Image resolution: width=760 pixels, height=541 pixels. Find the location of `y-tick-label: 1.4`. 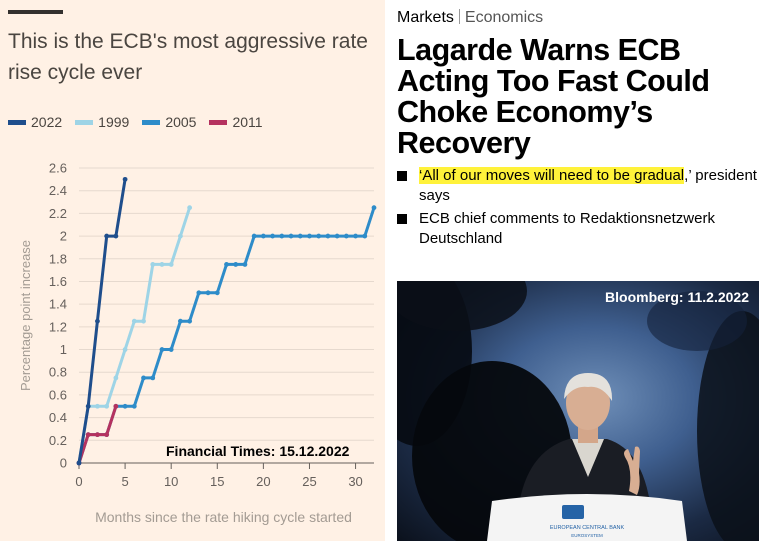

y-tick-label: 1.4 is located at coordinates (58, 304).